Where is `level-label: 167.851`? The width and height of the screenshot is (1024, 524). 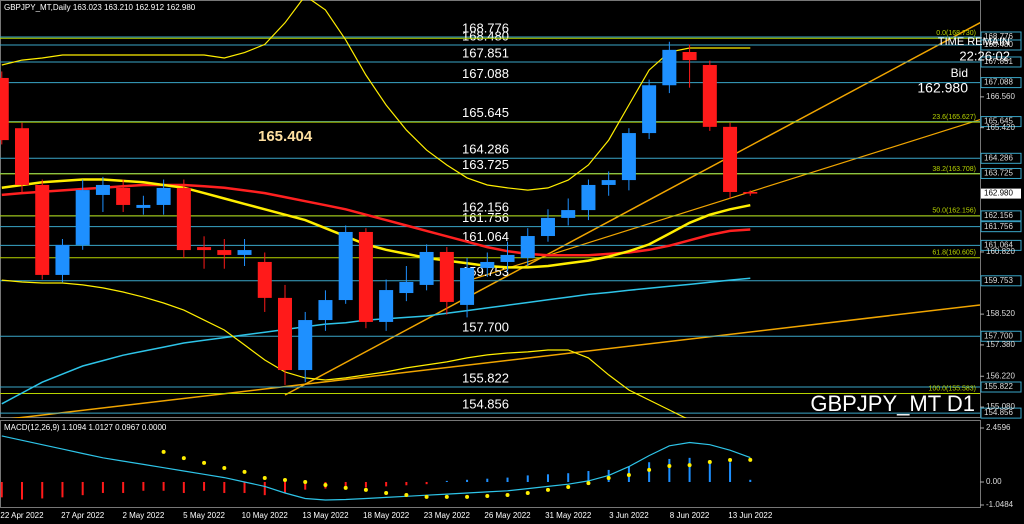 level-label: 167.851 is located at coordinates (485, 52).